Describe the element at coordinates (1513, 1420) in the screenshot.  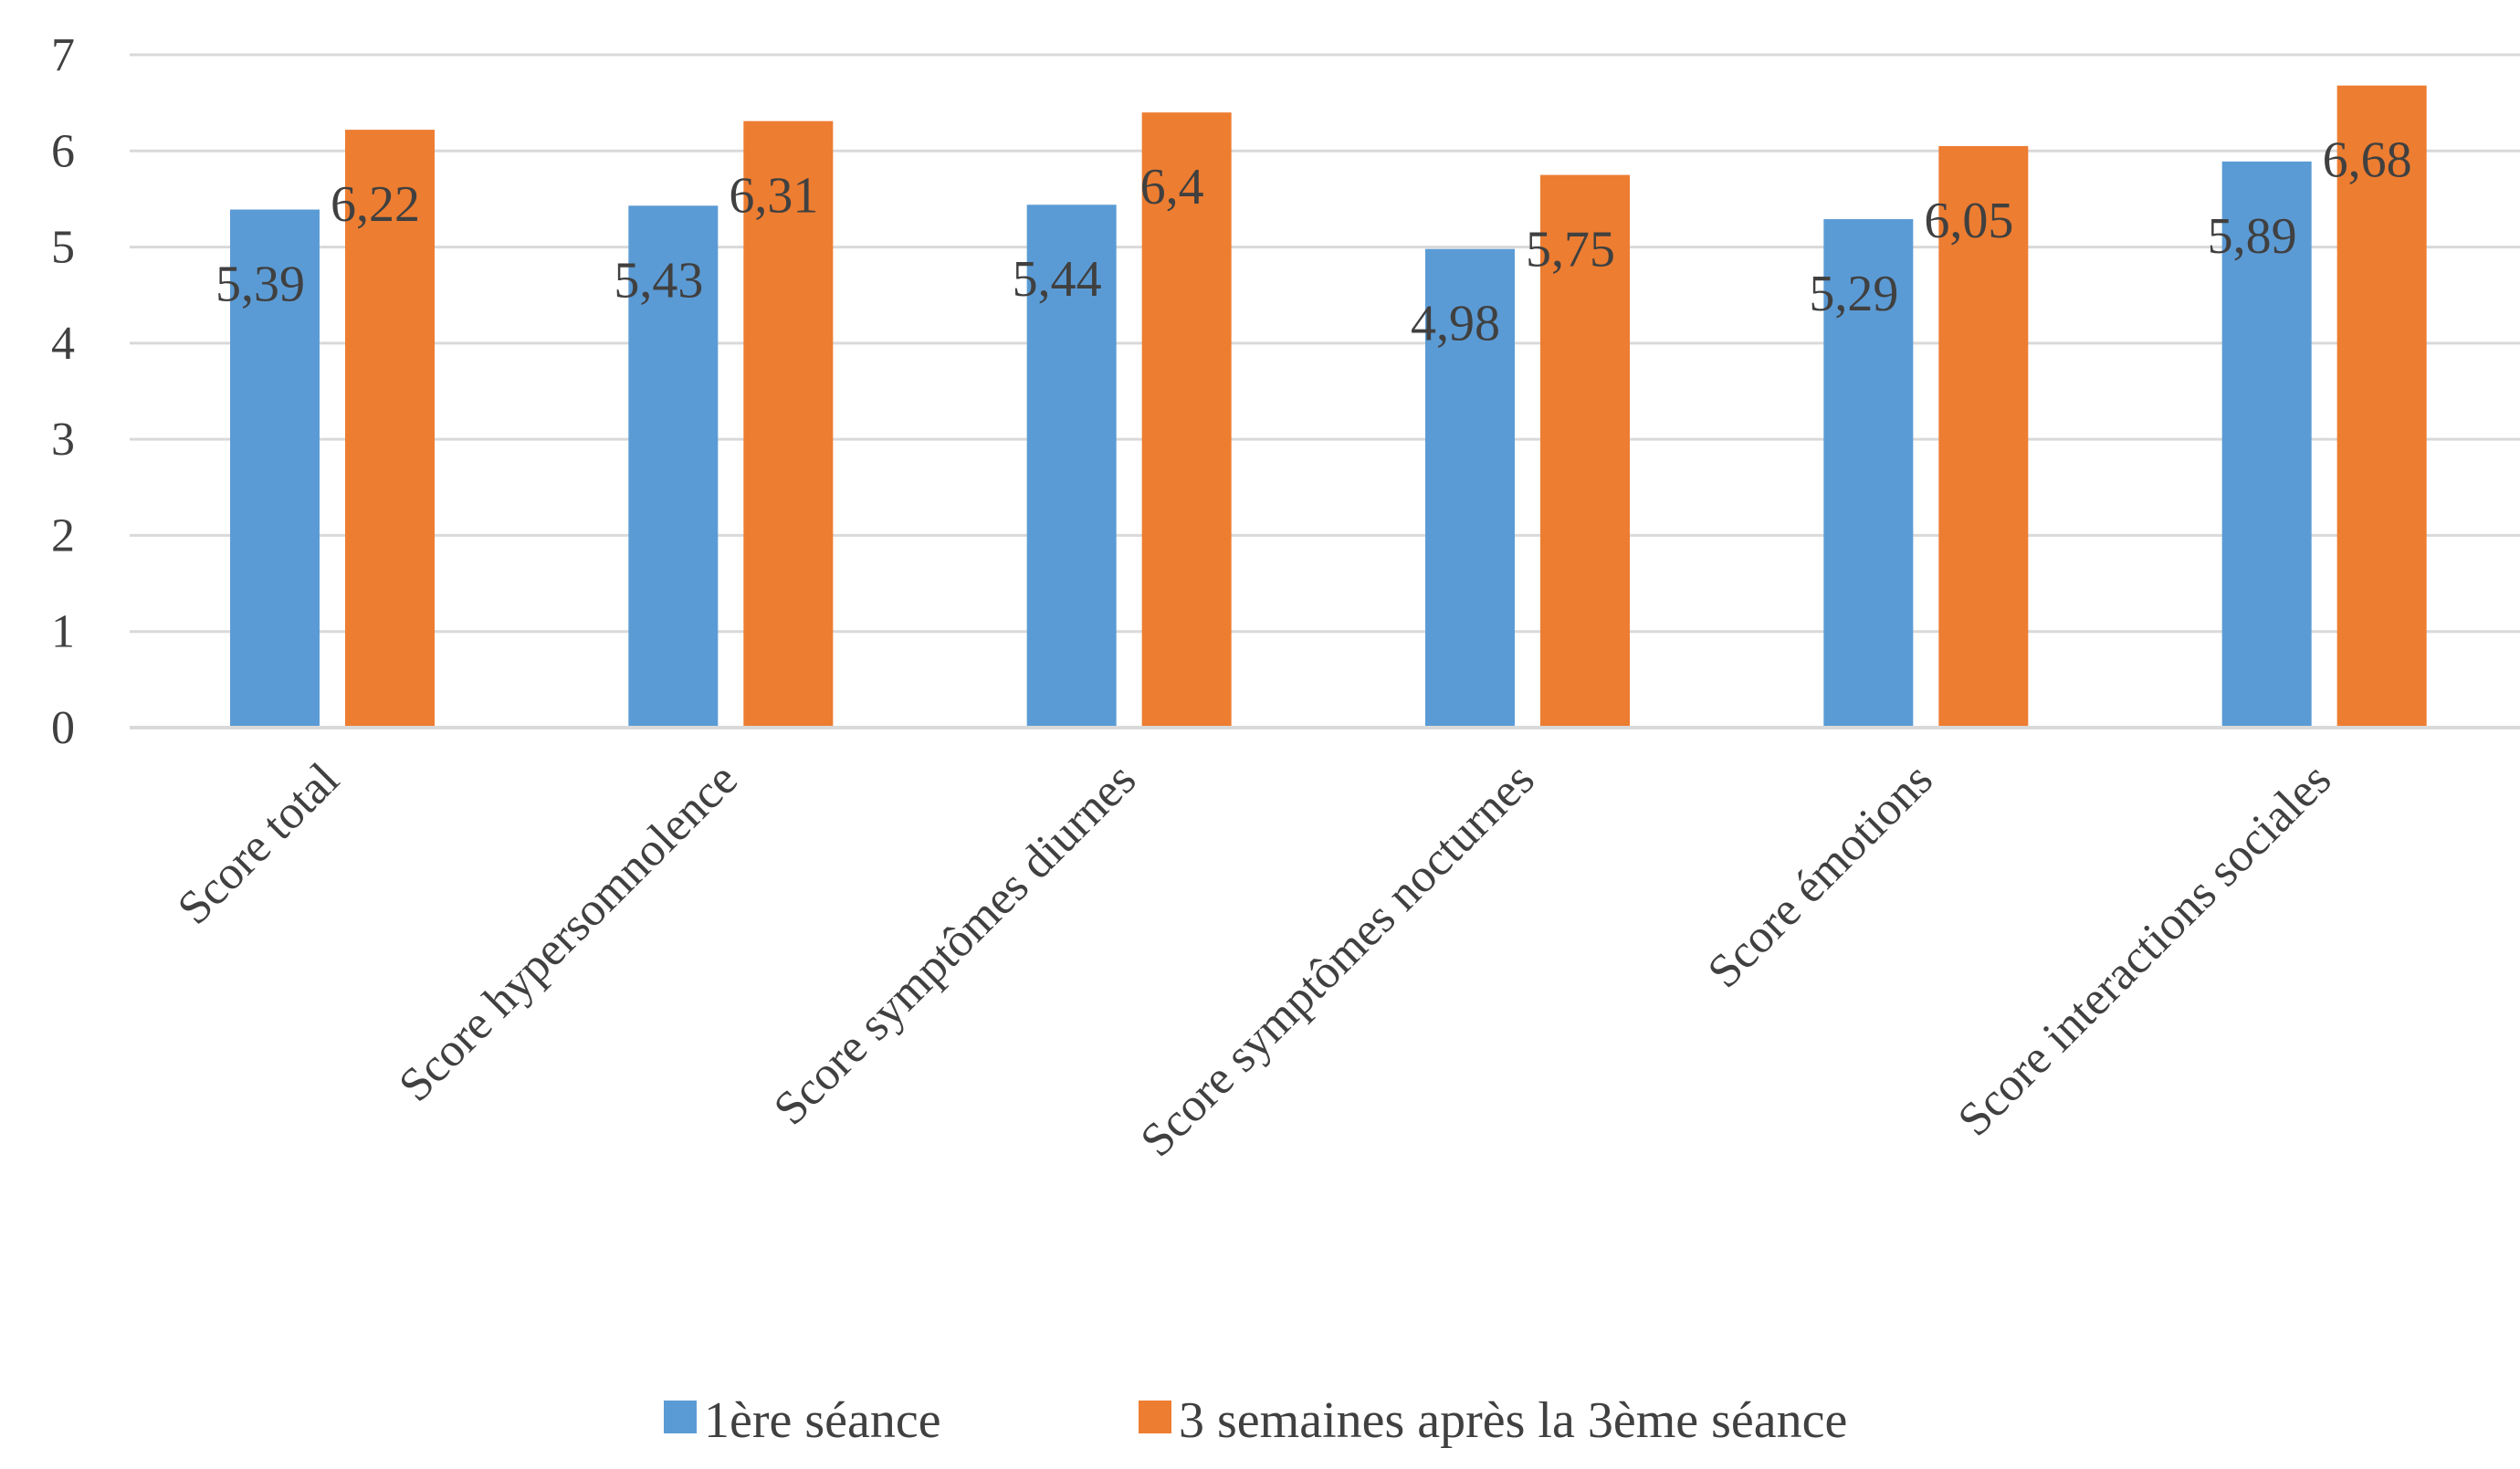
I see `legend-label: 3 semaines après la 3ème séance` at that location.